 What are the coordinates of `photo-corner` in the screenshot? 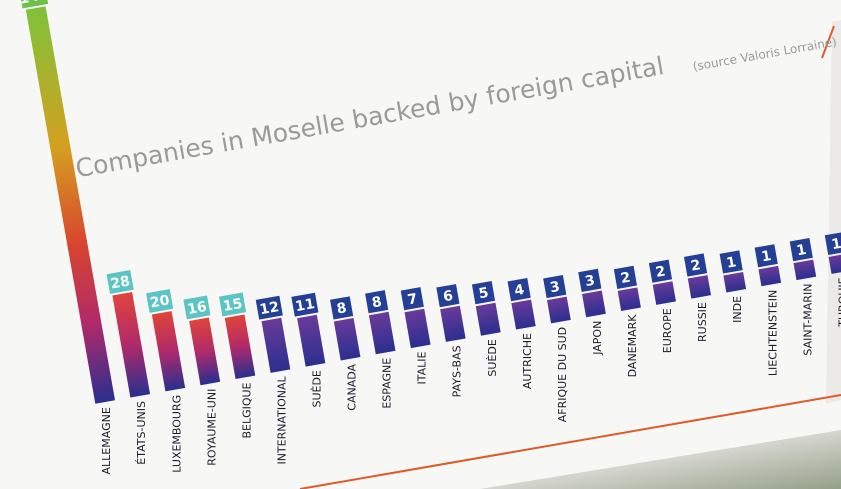 It's located at (660, 459).